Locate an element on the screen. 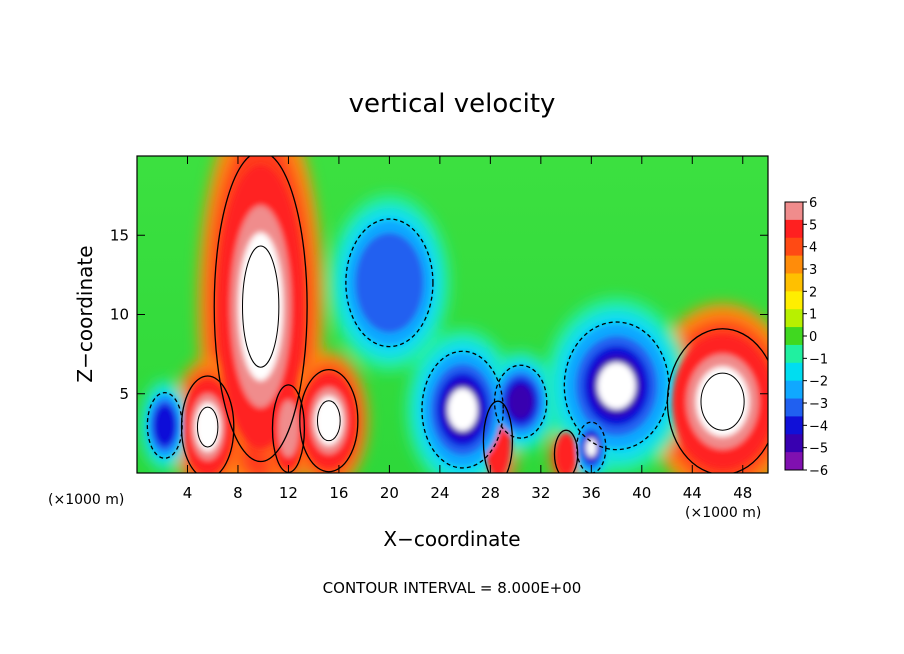 The width and height of the screenshot is (904, 654). colorbar-tick-label: 2 is located at coordinates (813, 292).